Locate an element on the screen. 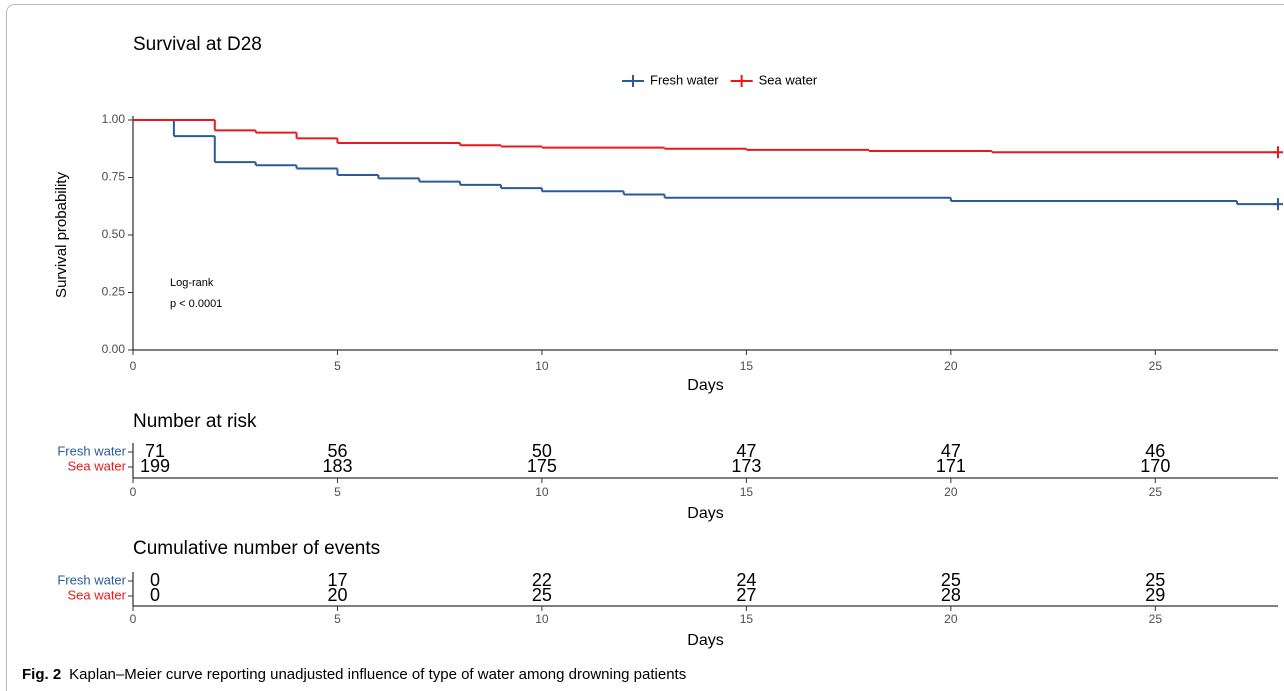 This screenshot has width=1284, height=691. y-tick-label: 0.00 is located at coordinates (114, 349).